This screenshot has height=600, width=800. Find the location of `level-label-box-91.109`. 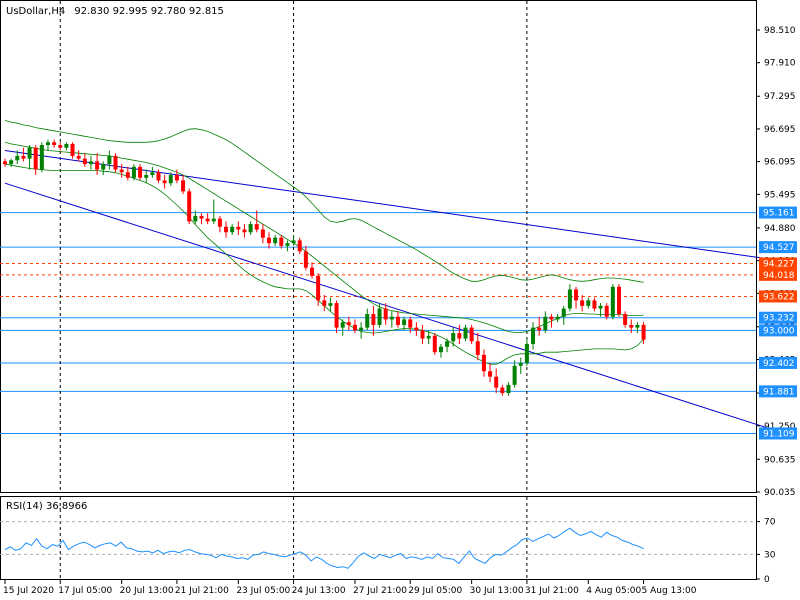

level-label-box-91.109 is located at coordinates (778, 433).